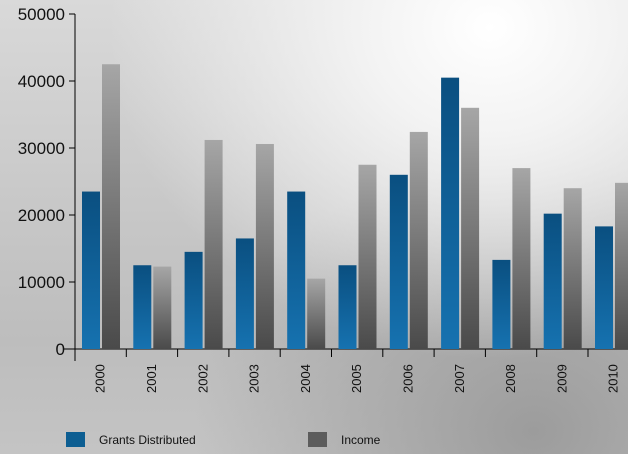  What do you see at coordinates (368, 257) in the screenshot?
I see `bar-income-2005` at bounding box center [368, 257].